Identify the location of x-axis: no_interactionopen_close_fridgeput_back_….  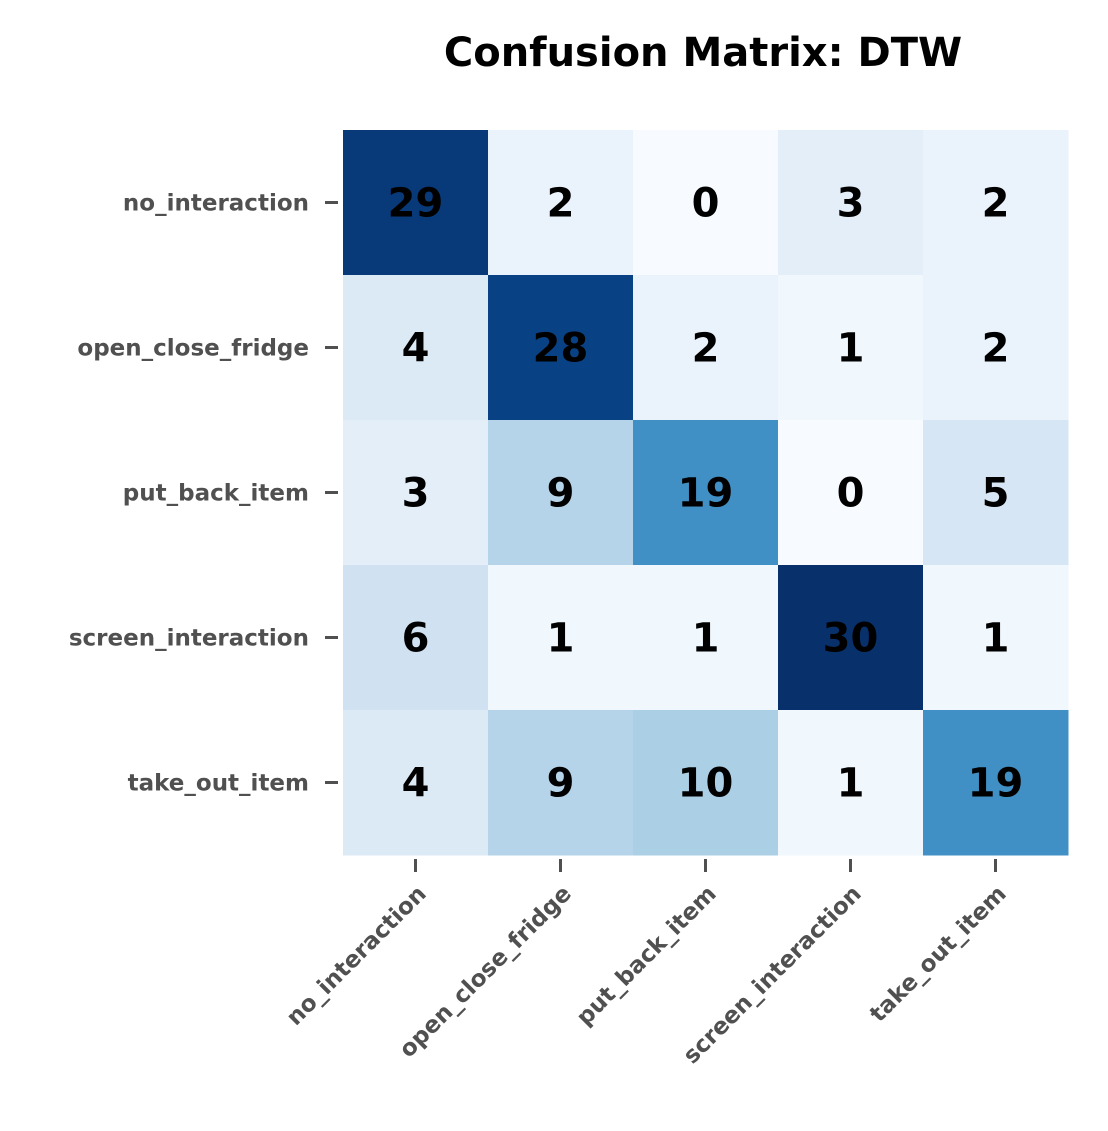
(647, 964).